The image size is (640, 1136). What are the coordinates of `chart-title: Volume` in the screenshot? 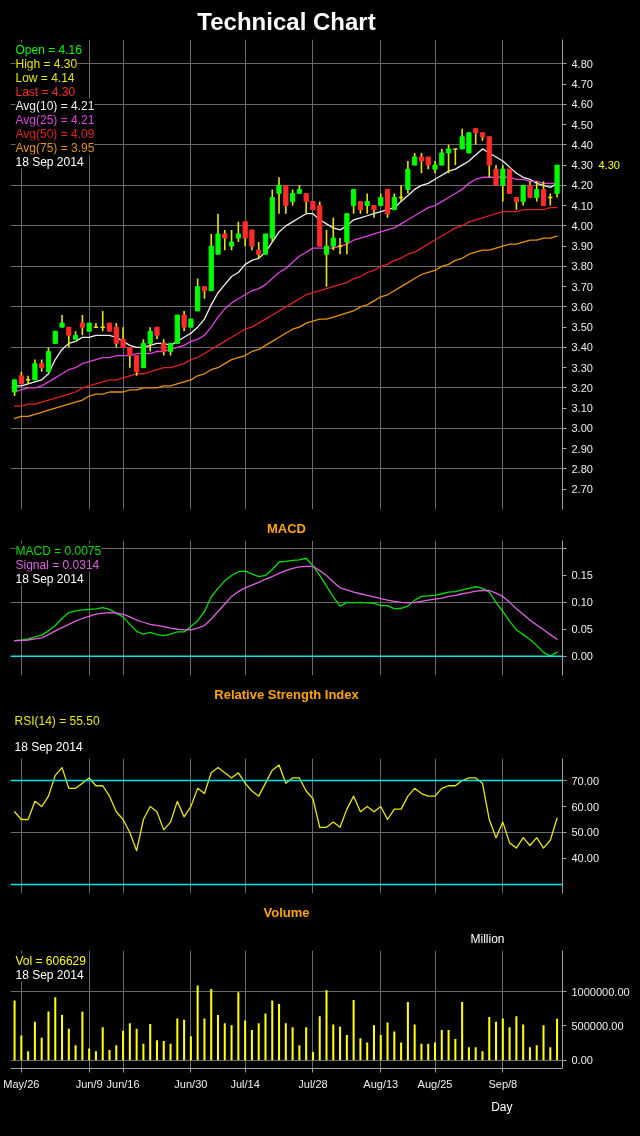 It's located at (286, 912).